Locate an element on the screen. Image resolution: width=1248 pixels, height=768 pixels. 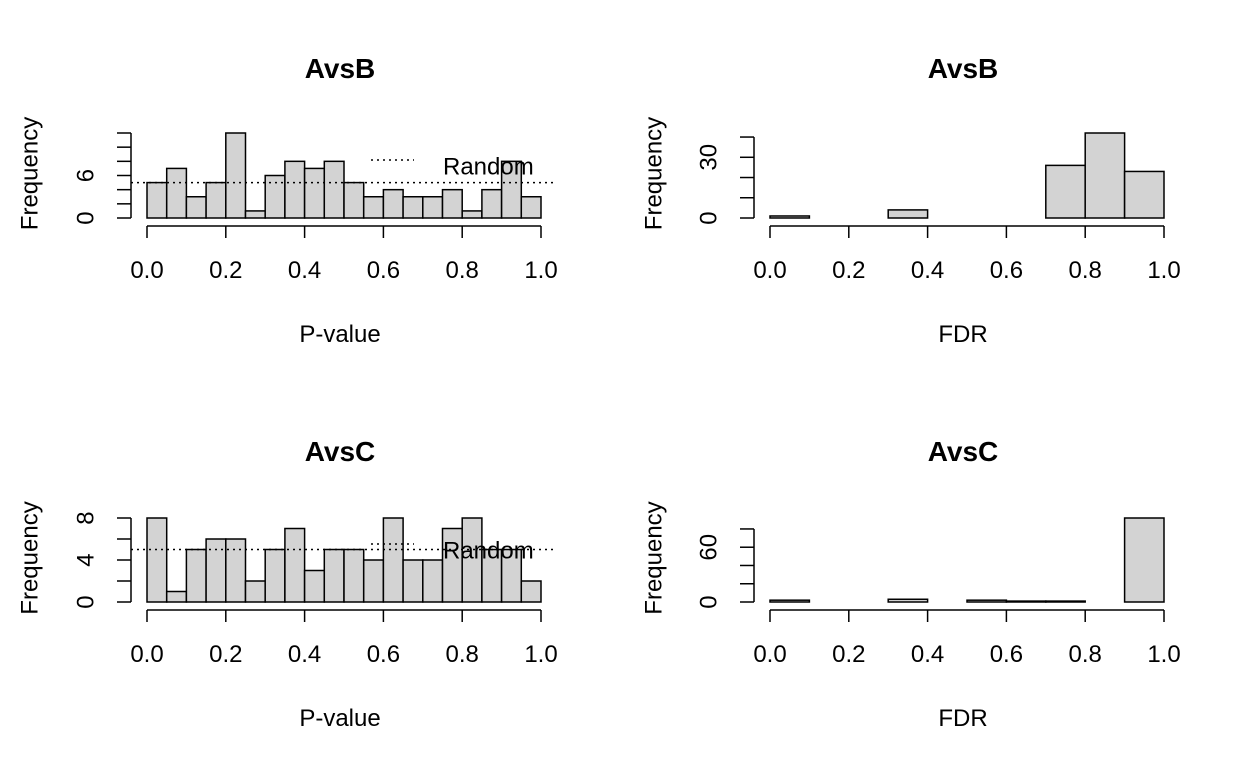
y-tick-label: 60 is located at coordinates (708, 547).